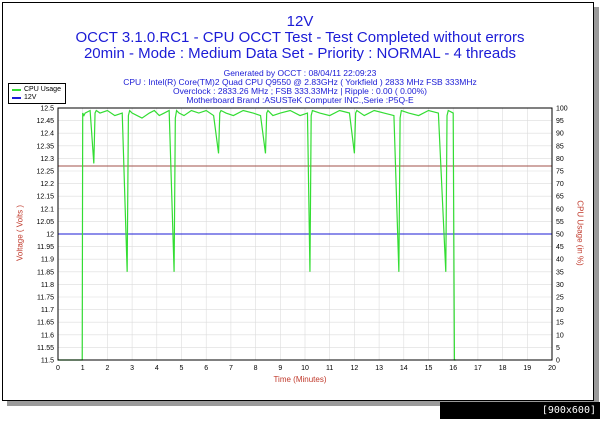 The image size is (600, 436). What do you see at coordinates (560, 335) in the screenshot?
I see `y2-tick-label: 10` at bounding box center [560, 335].